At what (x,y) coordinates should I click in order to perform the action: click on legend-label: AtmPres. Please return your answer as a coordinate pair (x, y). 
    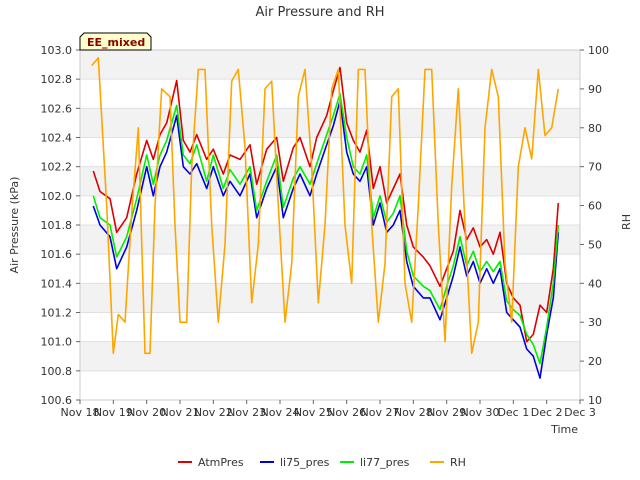
    Looking at the image, I should click on (221, 462).